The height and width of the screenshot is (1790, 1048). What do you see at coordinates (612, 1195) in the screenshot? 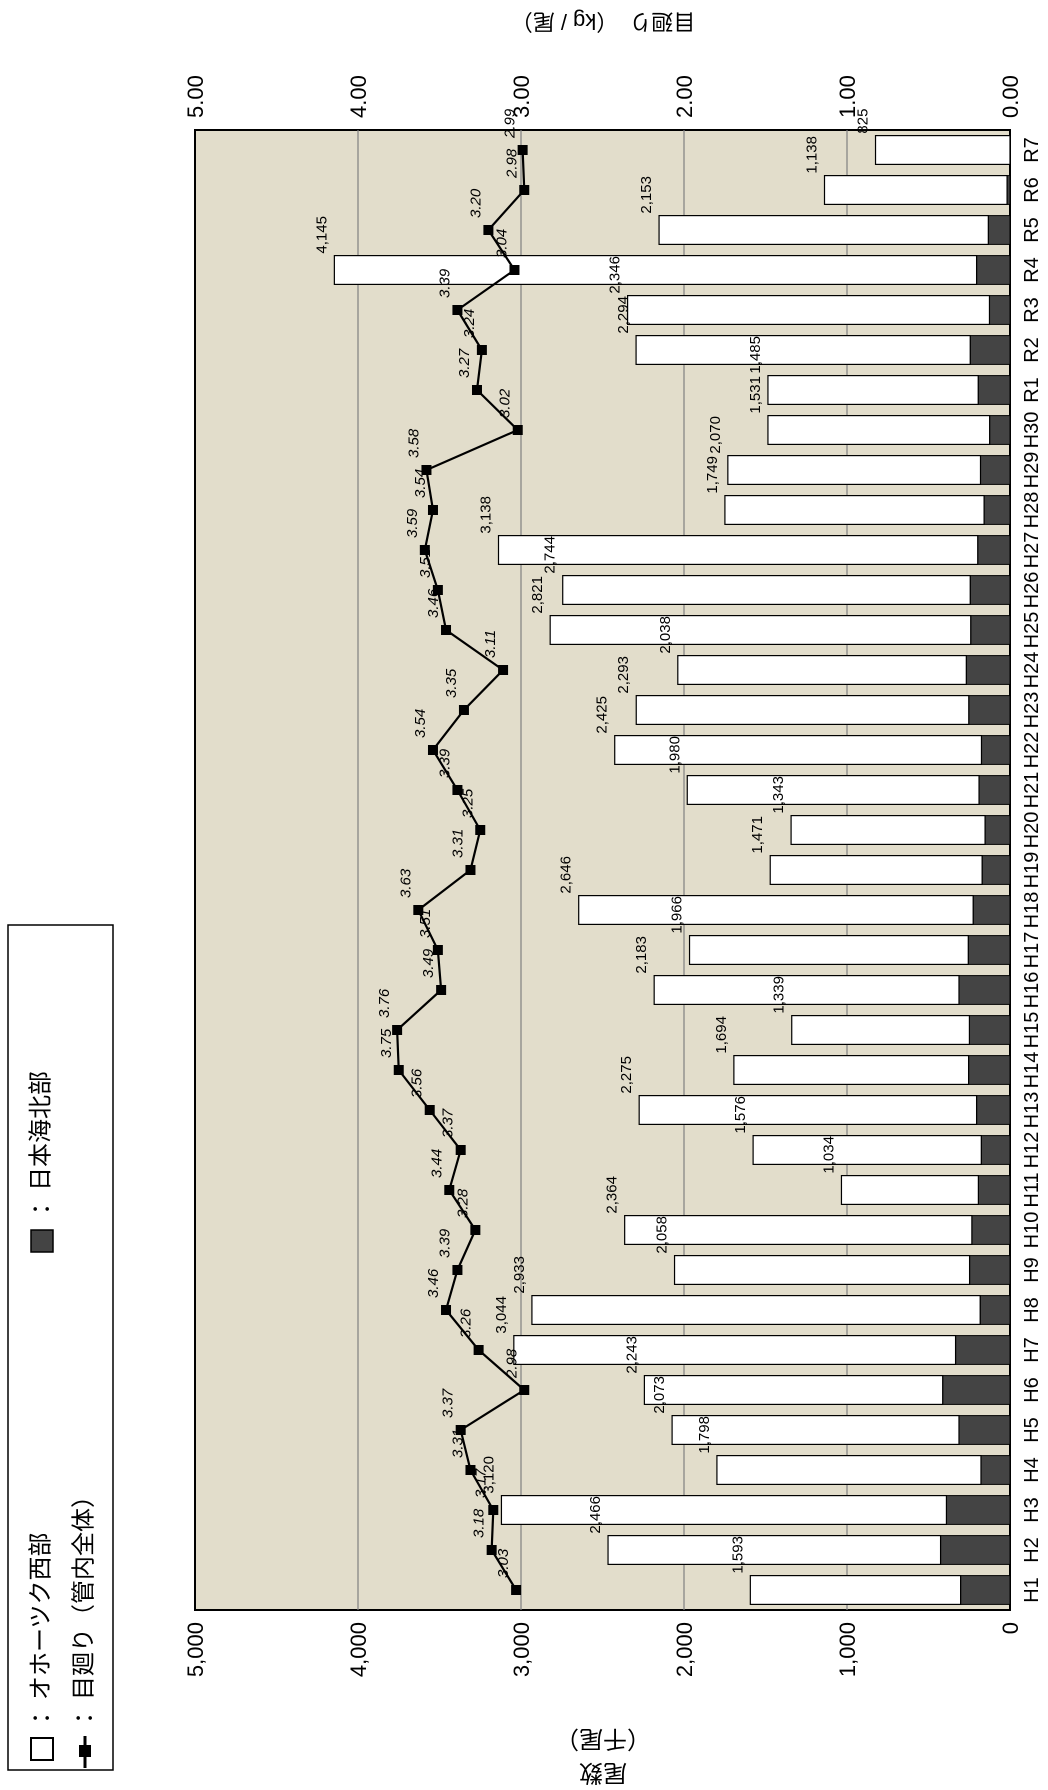
I see `total-label-H10: 2,364` at bounding box center [612, 1195].